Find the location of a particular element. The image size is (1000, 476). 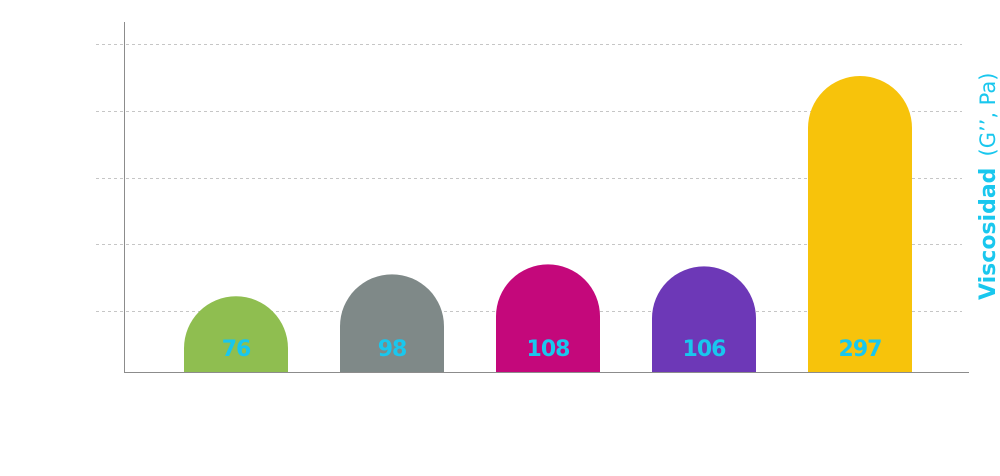

bar-value-label: 297 is located at coordinates (860, 349).